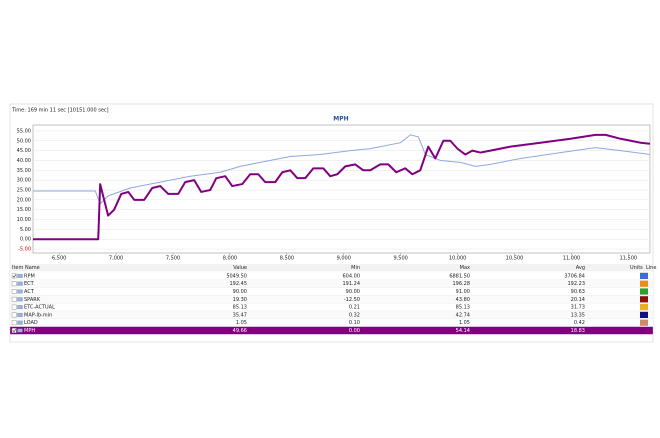  What do you see at coordinates (578, 315) in the screenshot?
I see `cell: 13.35` at bounding box center [578, 315].